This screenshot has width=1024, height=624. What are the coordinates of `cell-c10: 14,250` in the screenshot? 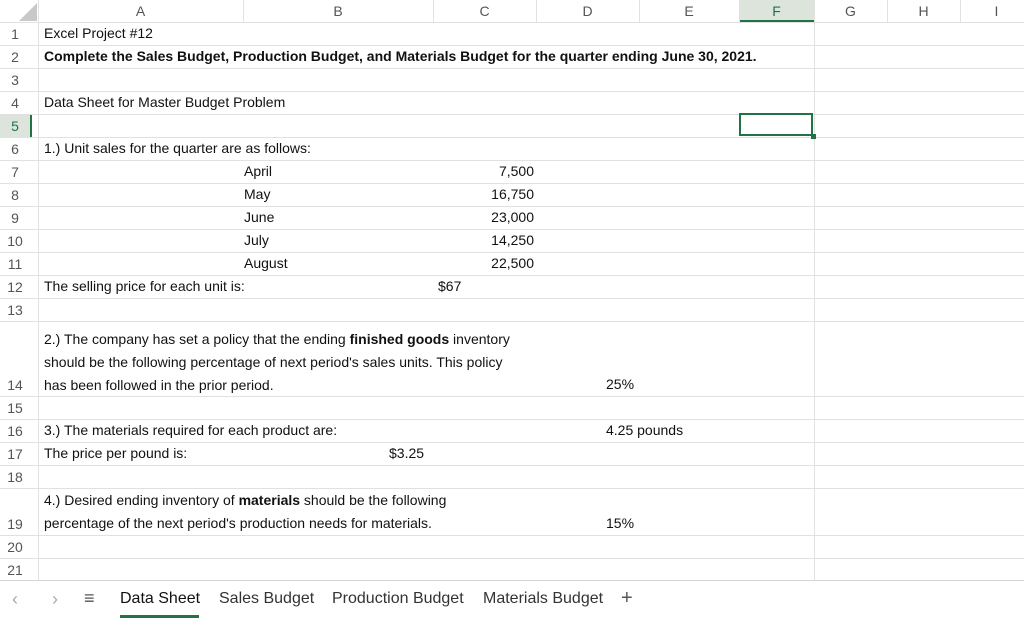 It's located at (512, 240).